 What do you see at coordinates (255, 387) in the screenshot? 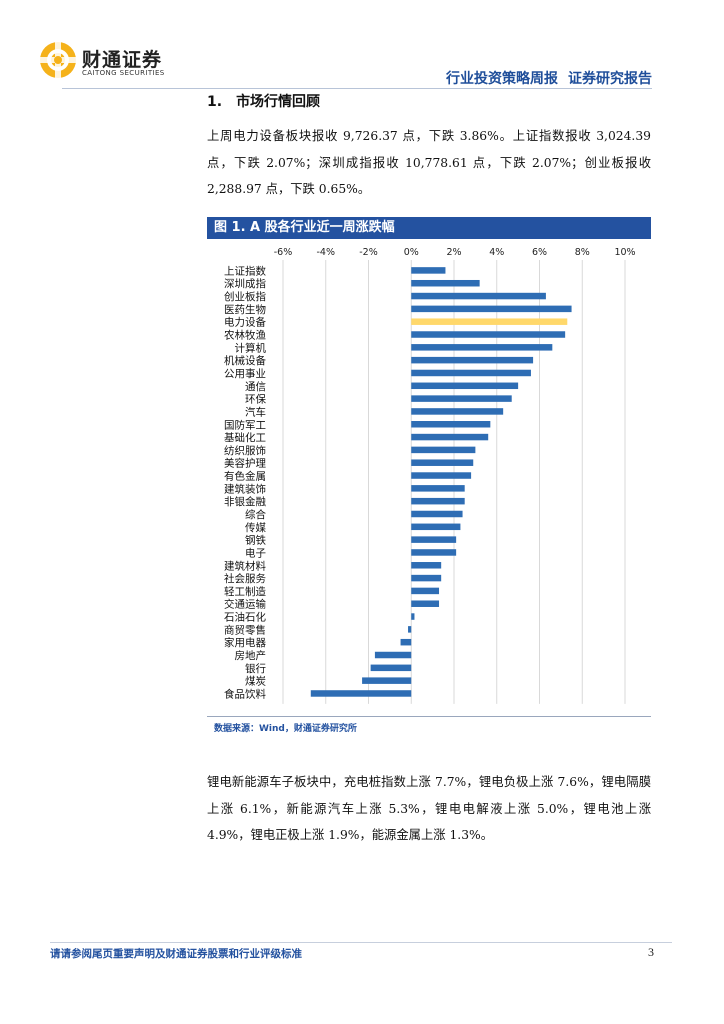
I see `chart-category-label: 通信` at bounding box center [255, 387].